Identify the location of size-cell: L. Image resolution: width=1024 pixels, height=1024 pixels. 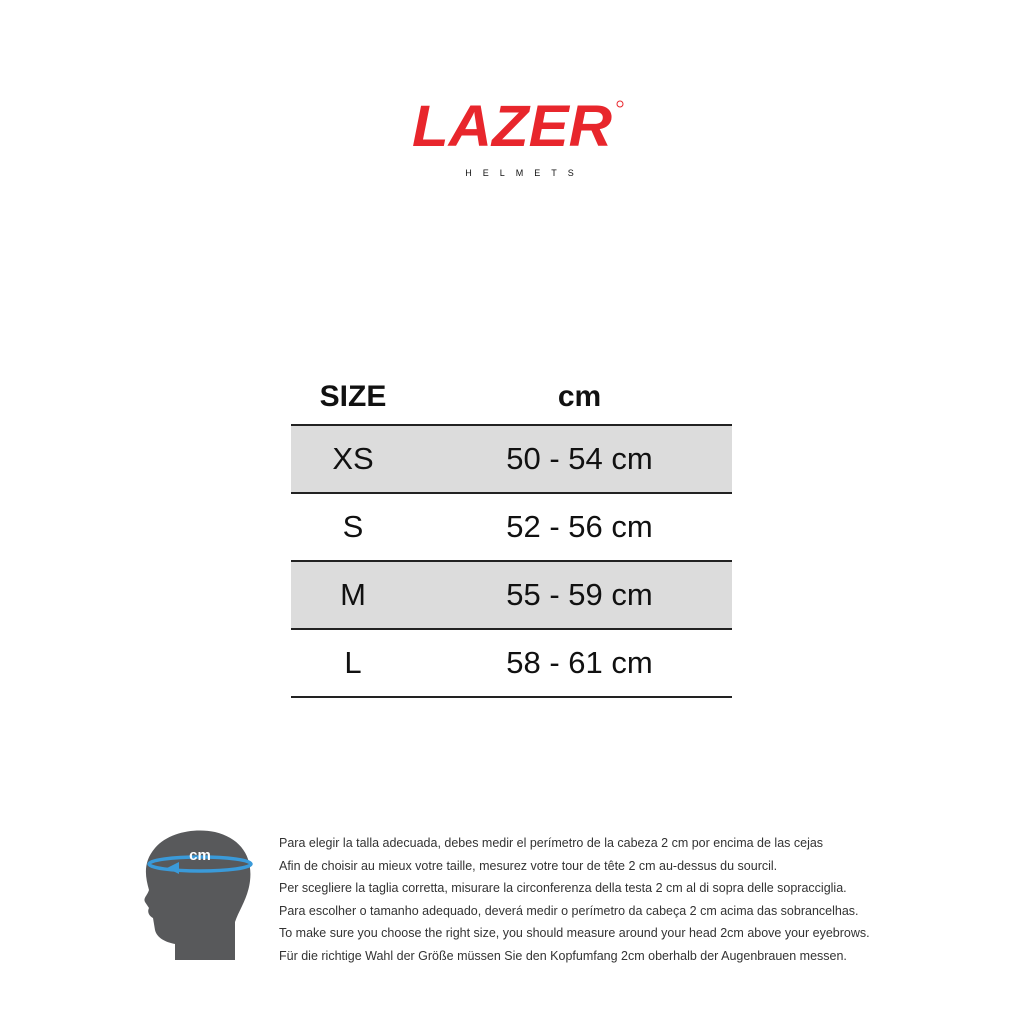
(353, 662).